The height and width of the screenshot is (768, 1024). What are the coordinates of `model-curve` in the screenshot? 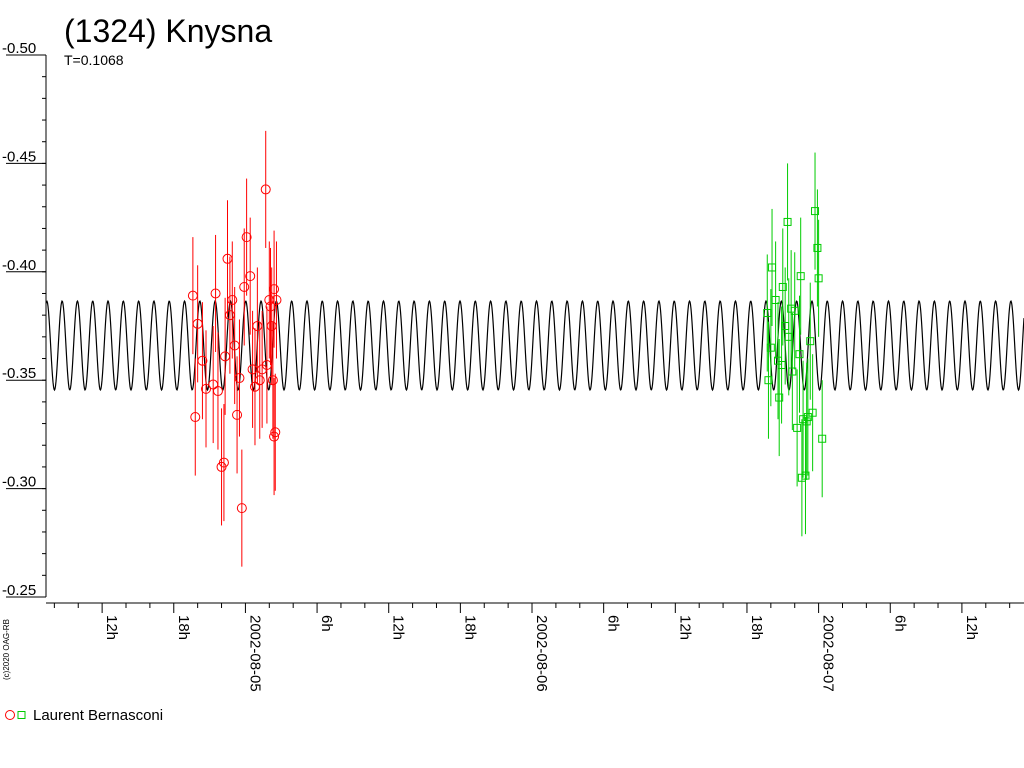 It's located at (534, 345).